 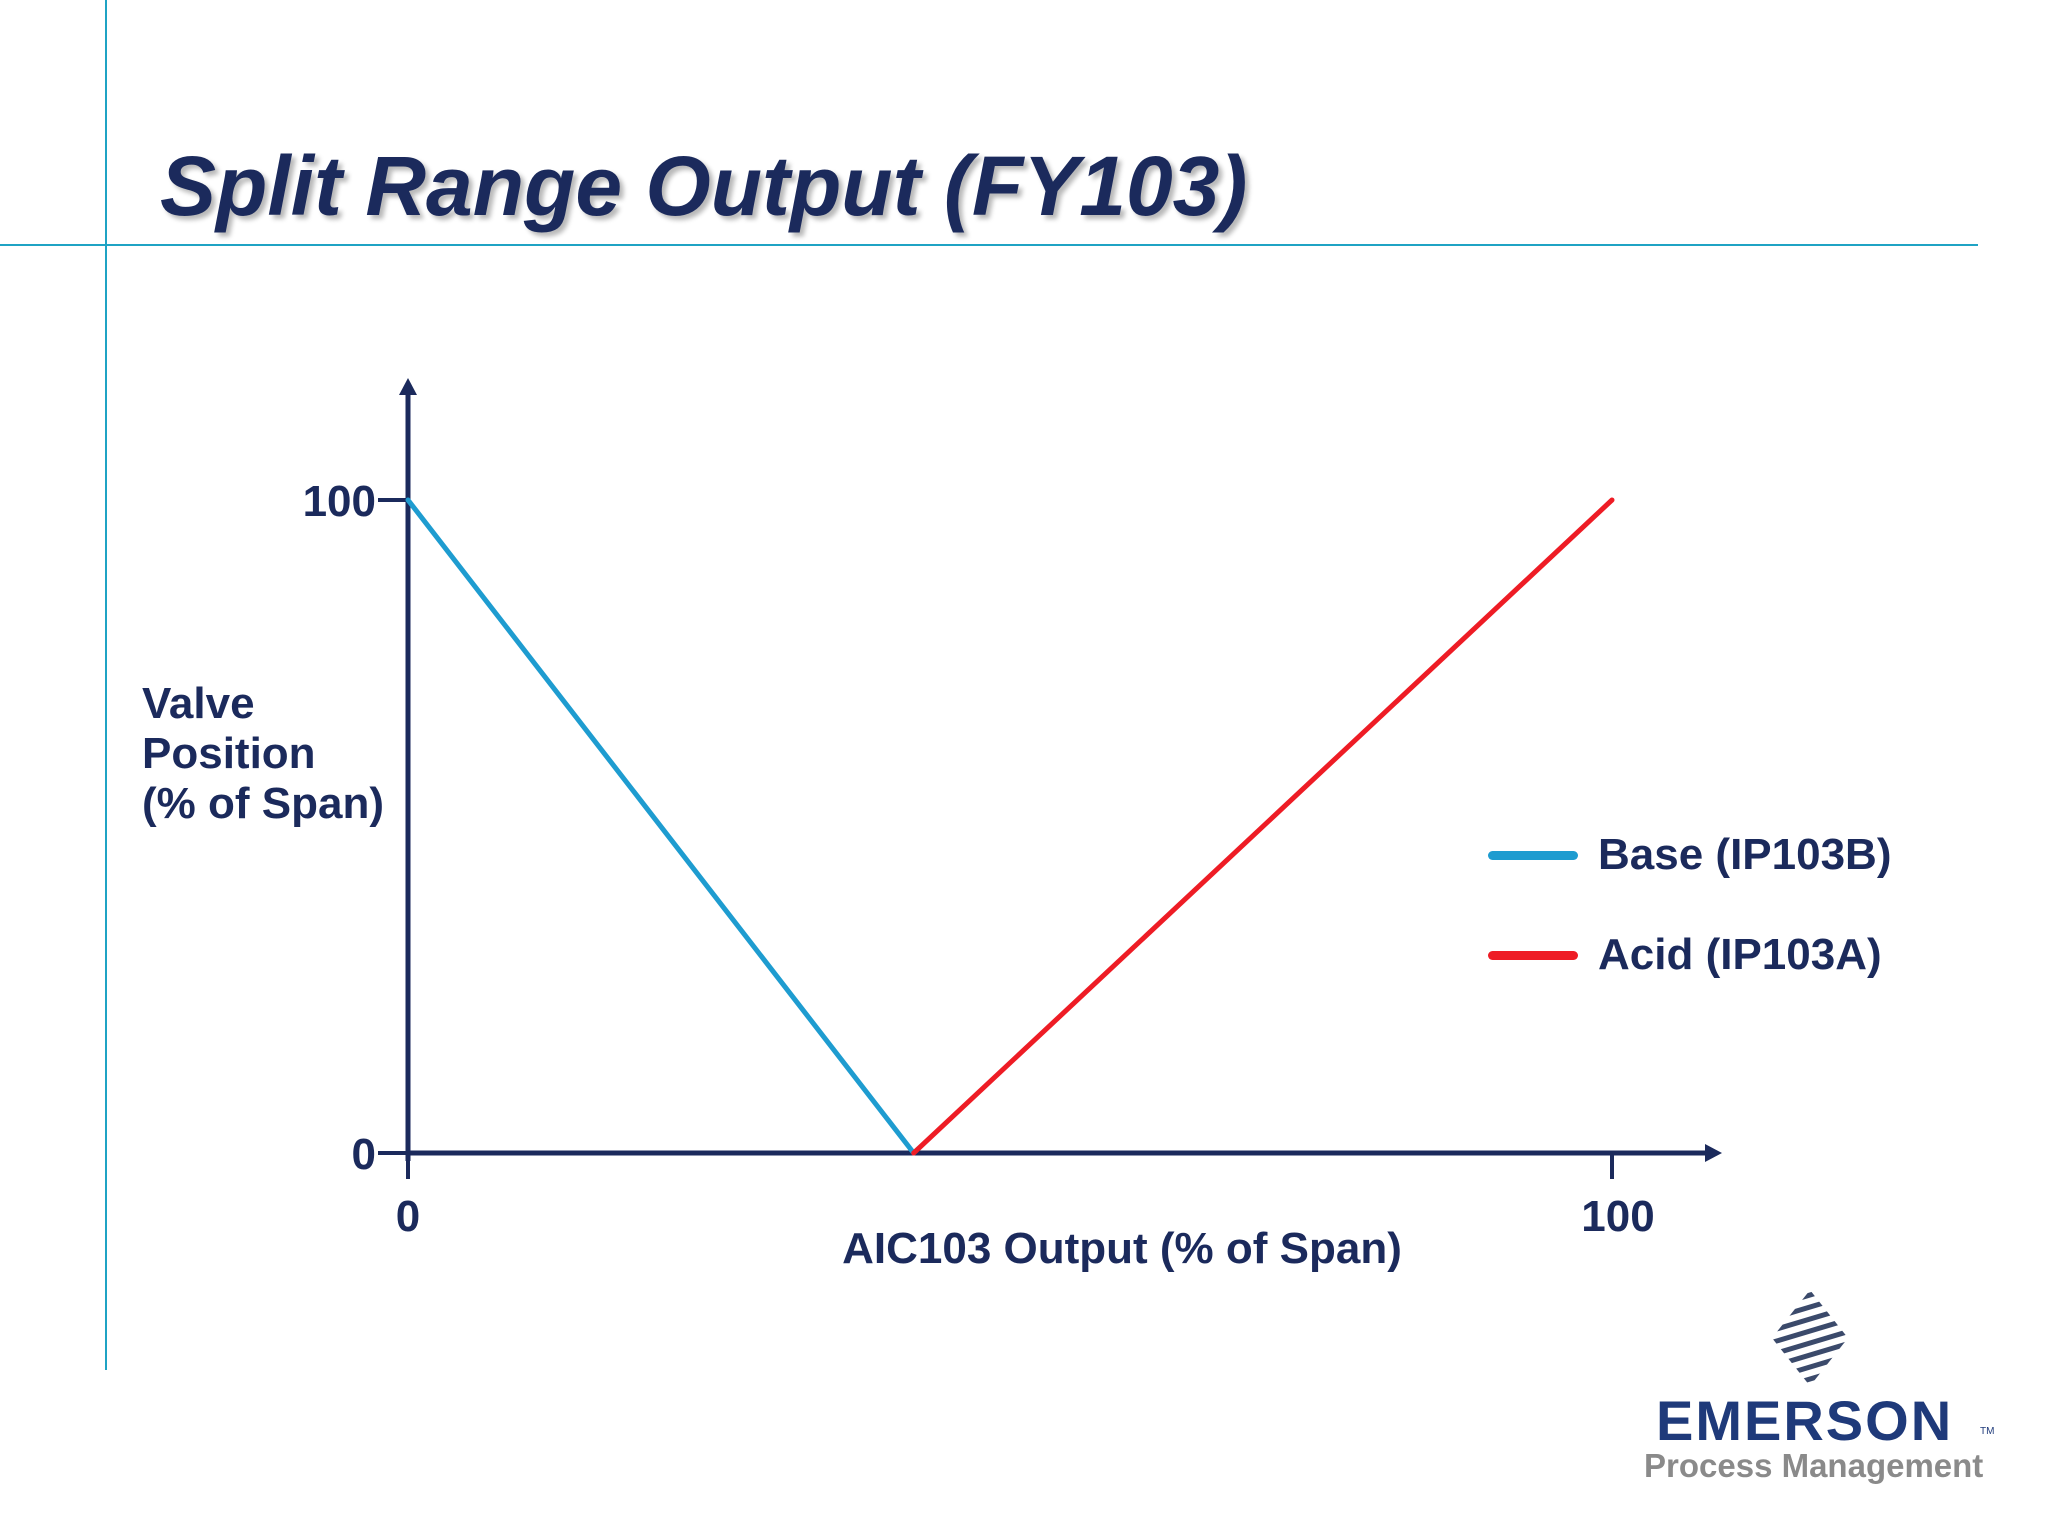 I want to click on horizontal-rule, so click(x=989, y=245).